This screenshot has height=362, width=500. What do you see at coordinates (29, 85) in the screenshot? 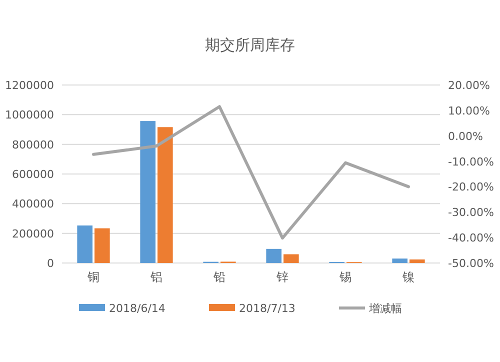
I see `y-tick-label: 1200000` at bounding box center [29, 85].